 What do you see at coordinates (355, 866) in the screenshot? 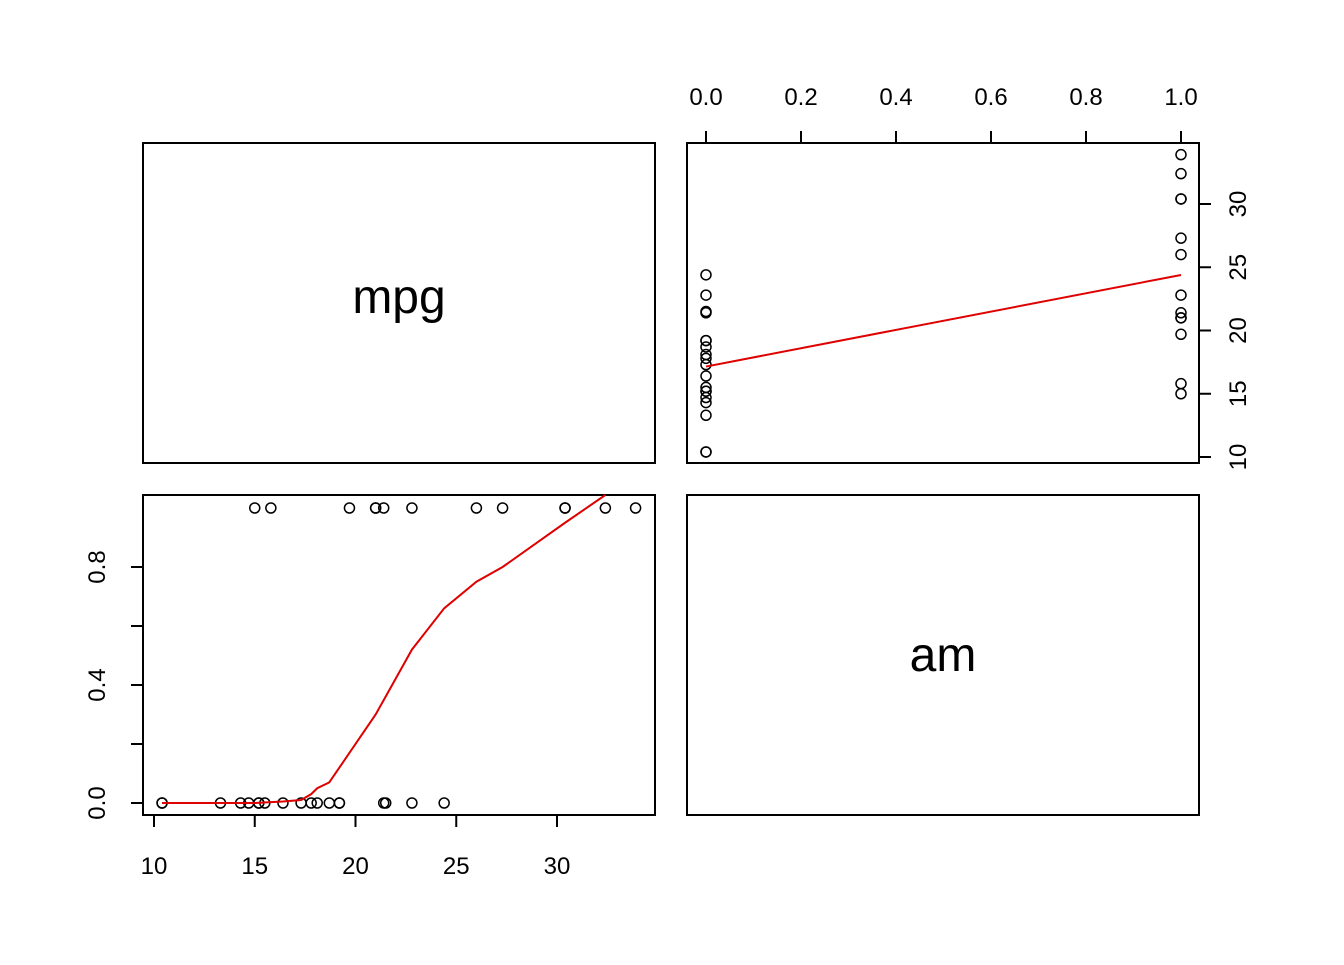
I see `bottom-axis-tick-label: 20` at bounding box center [355, 866].